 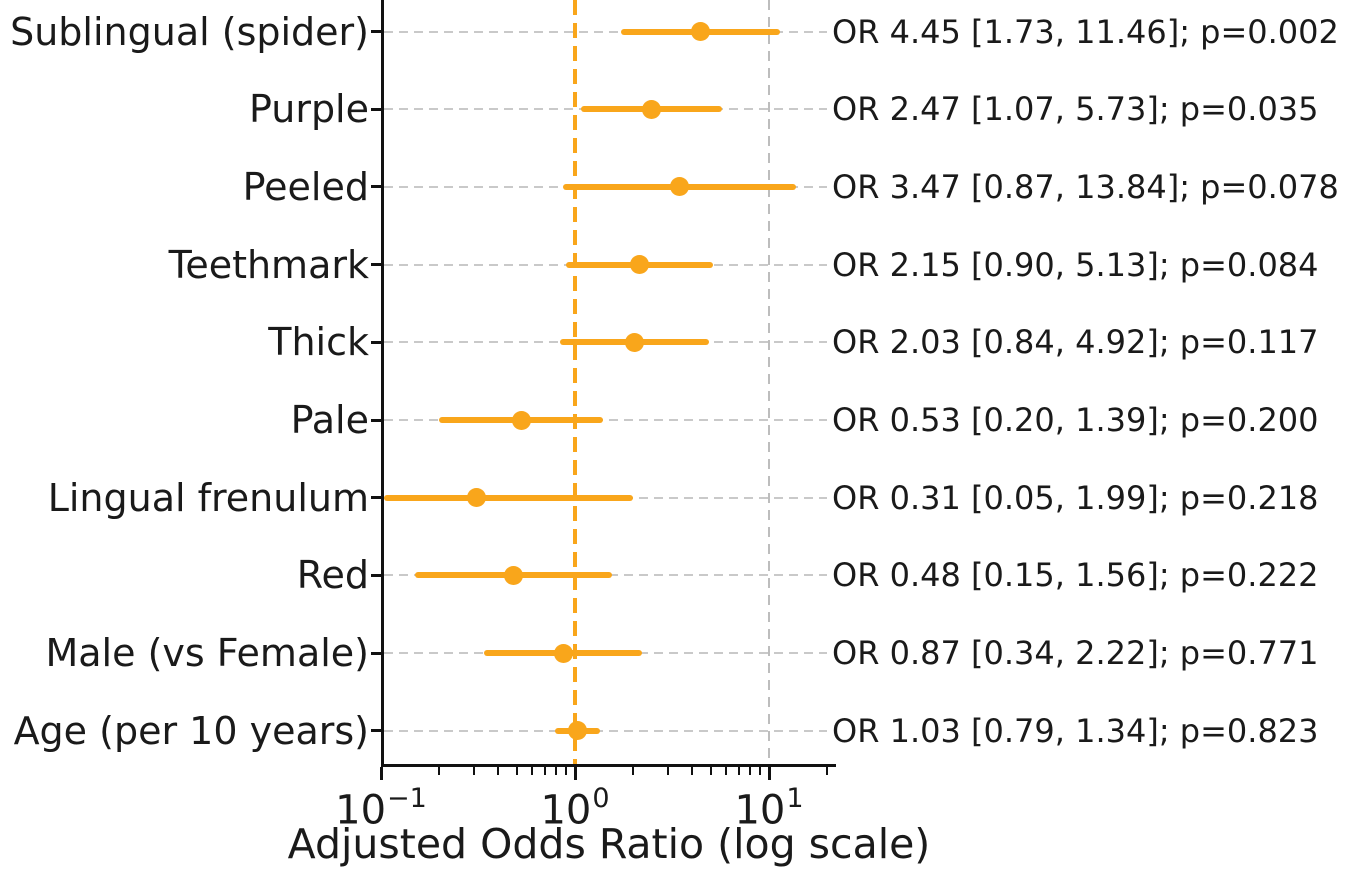 I want to click on row-annotation: OR 0.31 [0.05, 1.99]; p=0.218, so click(x=1075, y=497).